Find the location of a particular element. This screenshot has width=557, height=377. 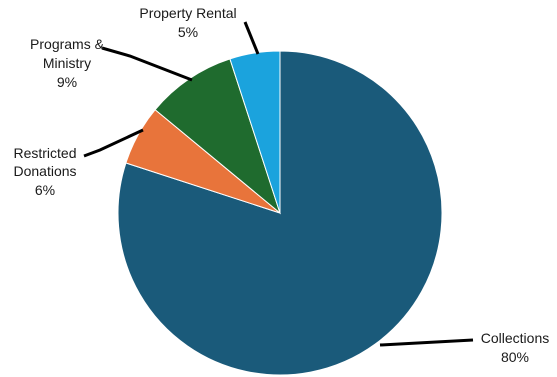

label-restricted: Restricted is located at coordinates (44, 153).